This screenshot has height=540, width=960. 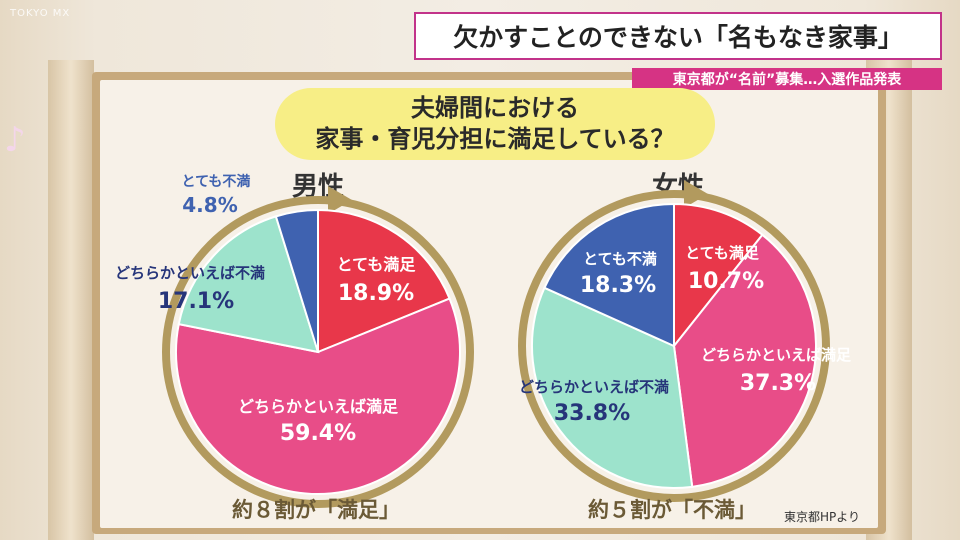 What do you see at coordinates (776, 355) in the screenshot?
I see `female-slice-label: どちらかといえば満足` at bounding box center [776, 355].